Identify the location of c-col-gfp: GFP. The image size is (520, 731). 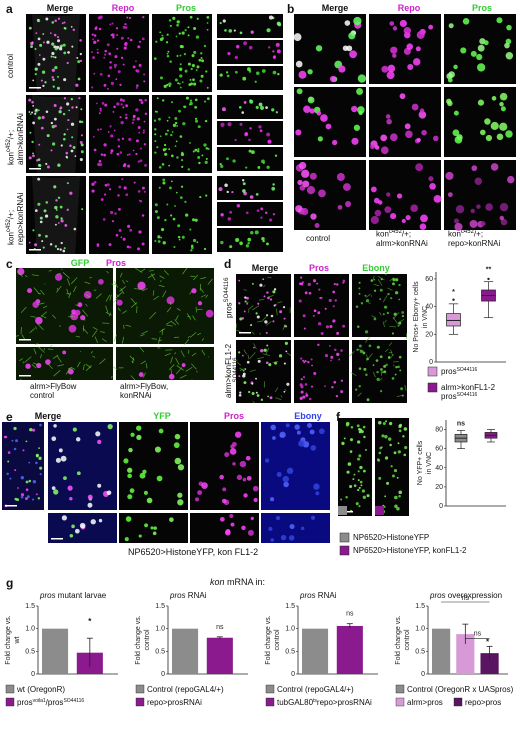
(80, 263).